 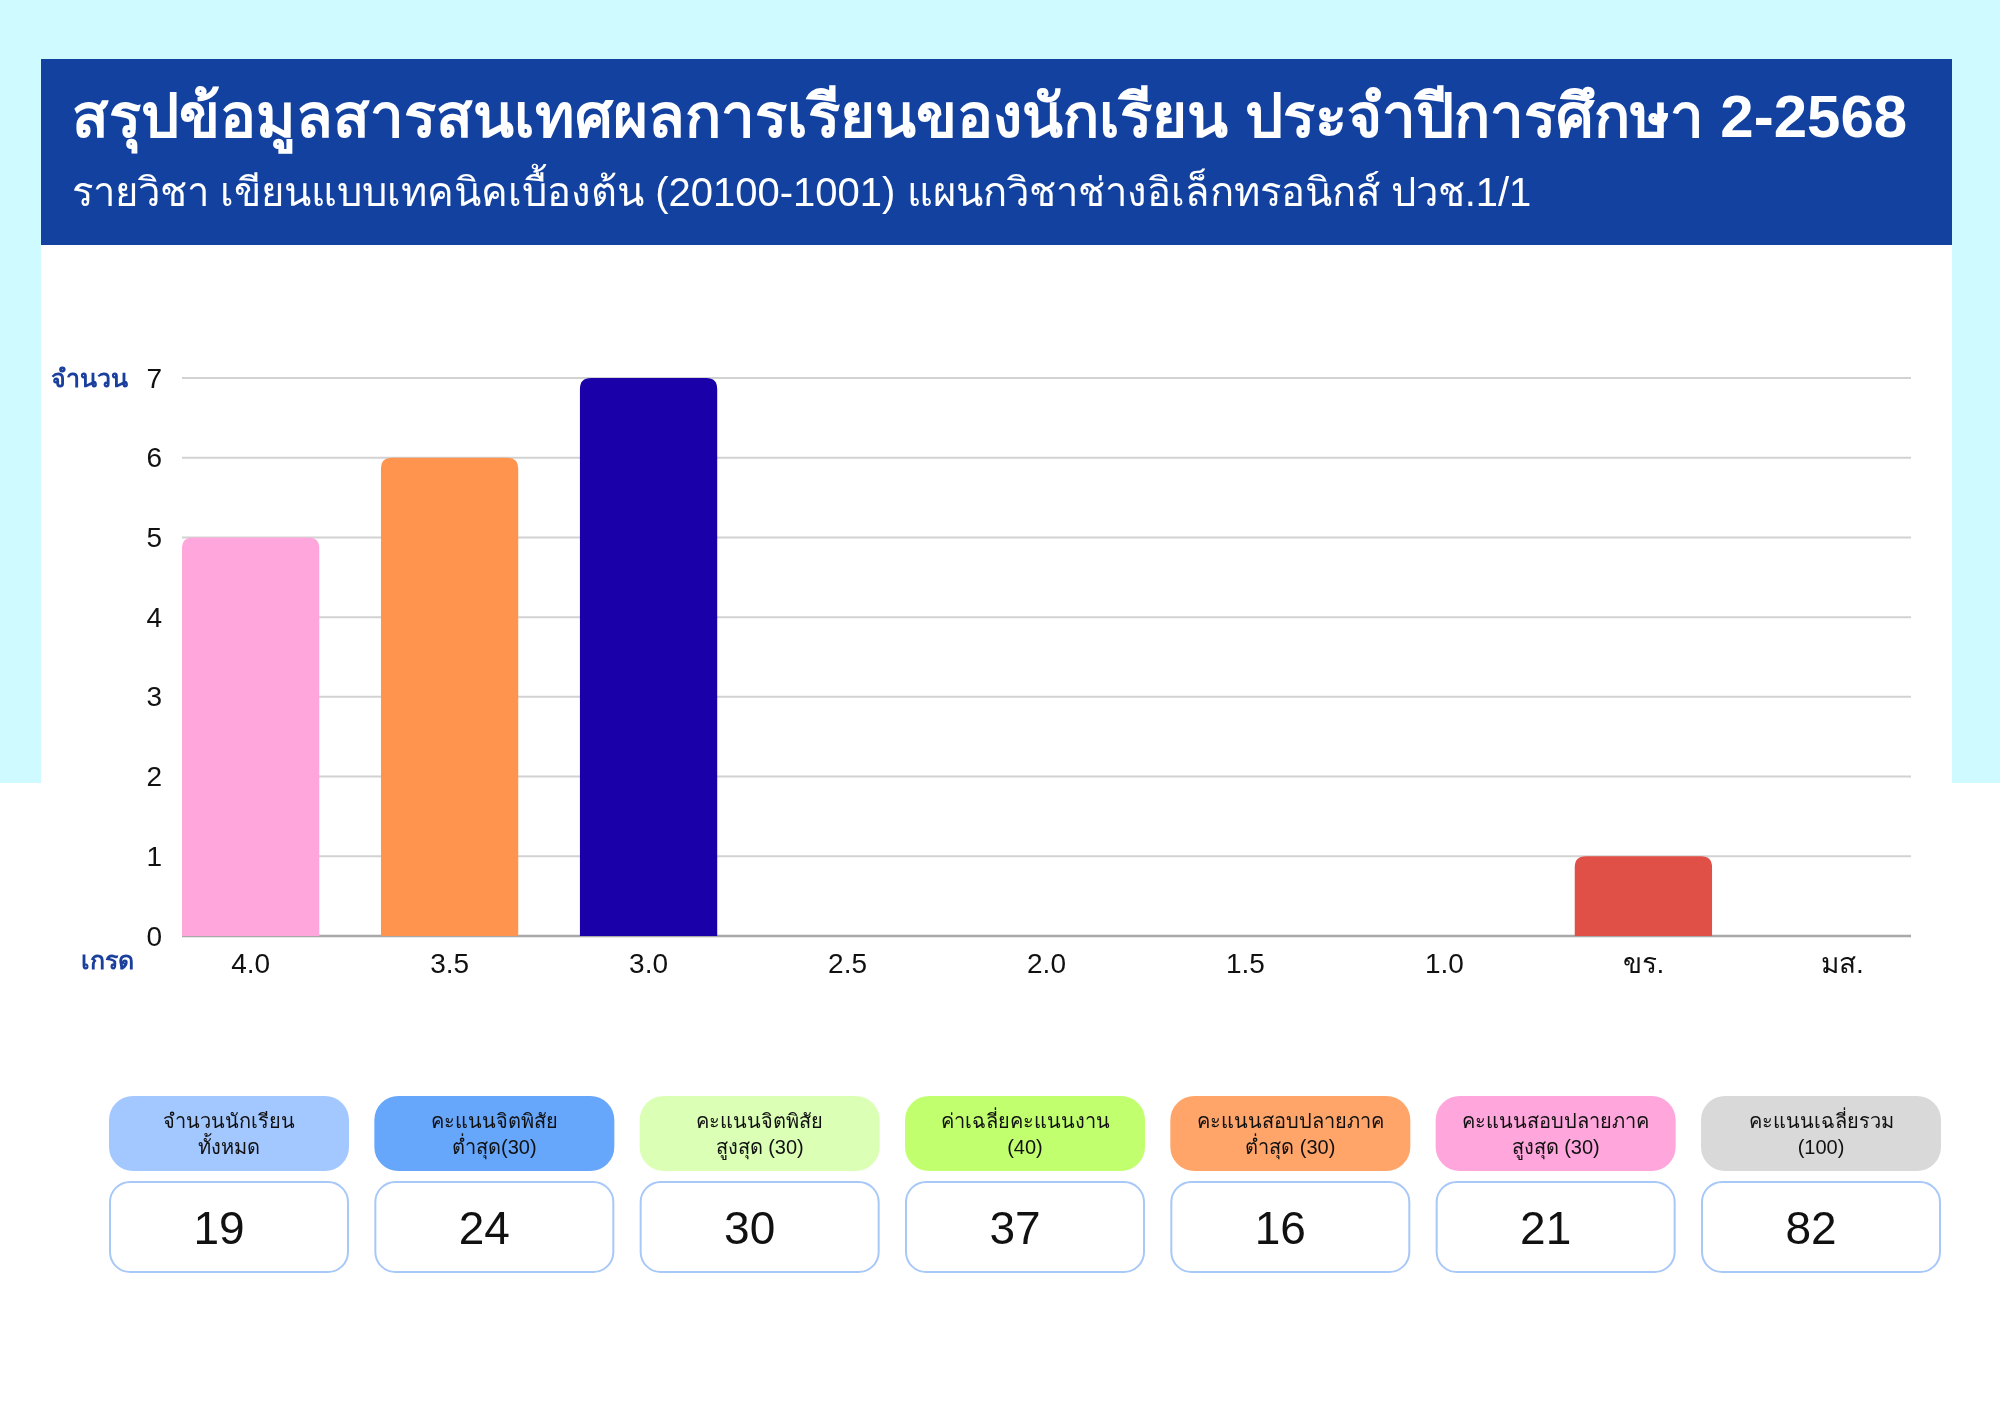 I want to click on y-tick-label: 7, so click(x=154, y=378).